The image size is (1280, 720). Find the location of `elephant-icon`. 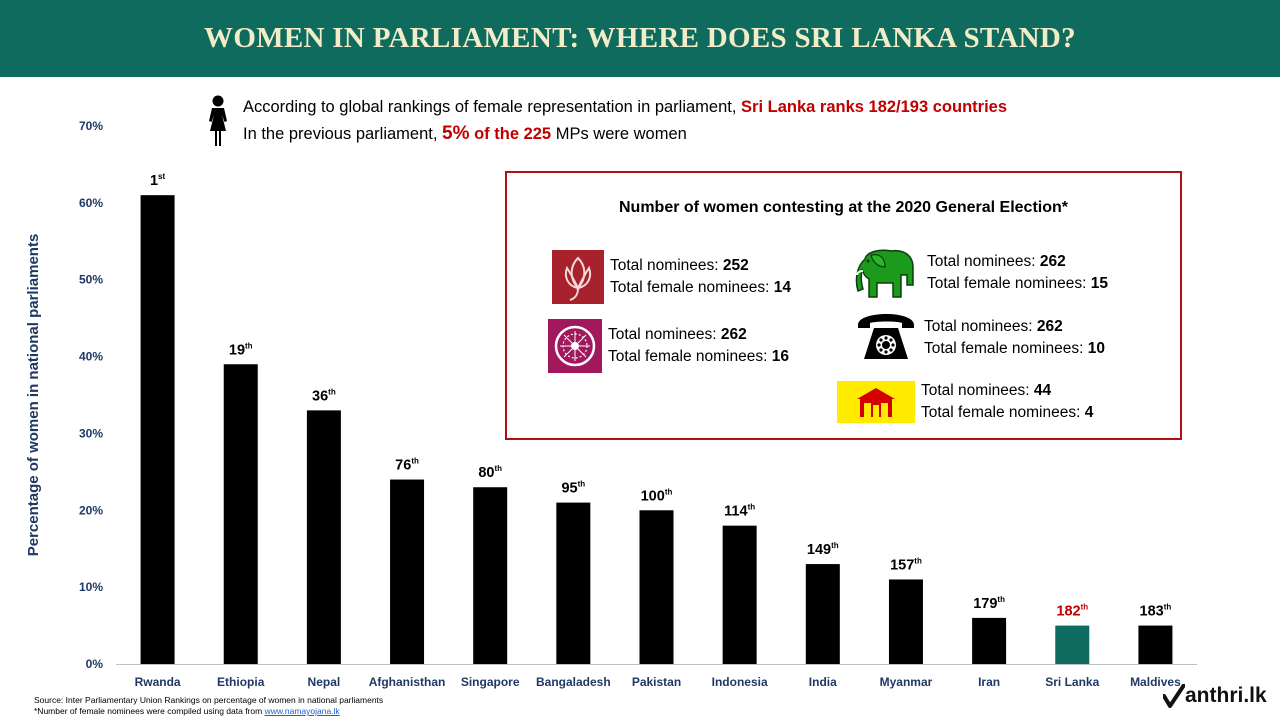

elephant-icon is located at coordinates (884, 273).